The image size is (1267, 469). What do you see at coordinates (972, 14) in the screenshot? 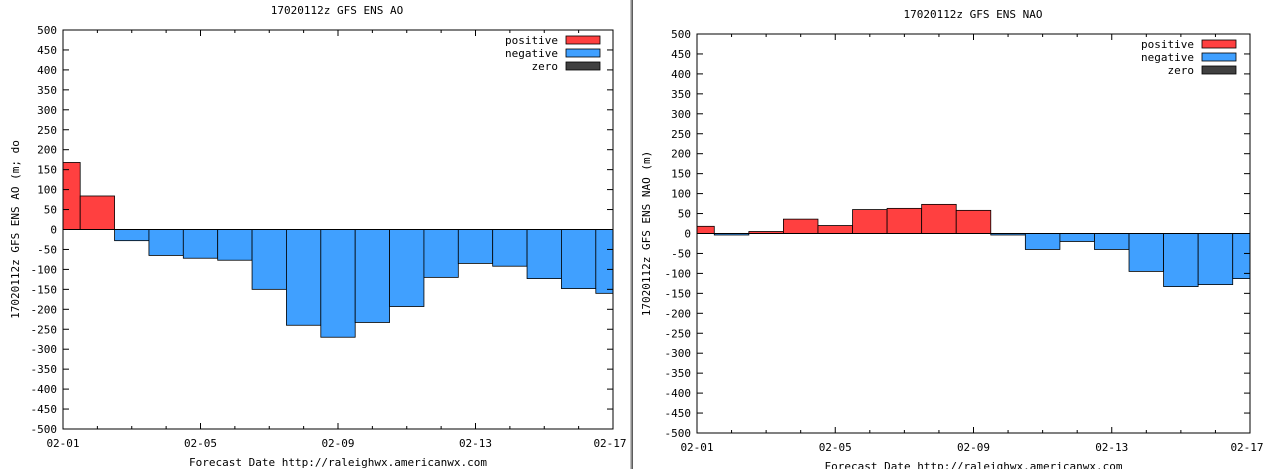
I see `chart-title: 17020112z GFS ENS NAO` at bounding box center [972, 14].